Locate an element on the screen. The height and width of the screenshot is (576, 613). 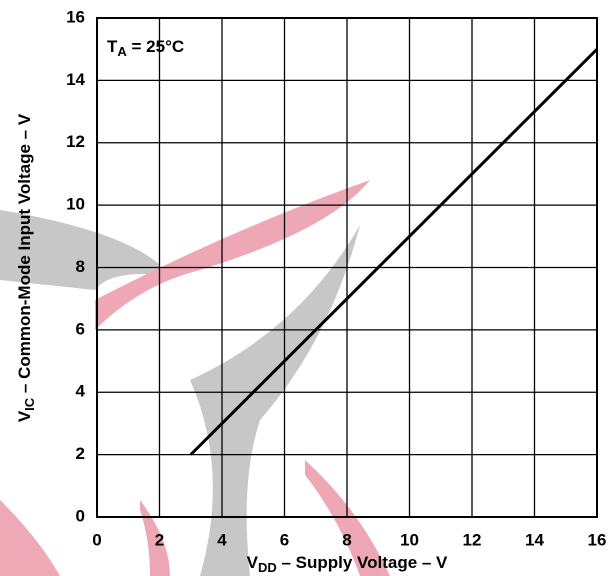
x-tick-label: 16 is located at coordinates (597, 539).